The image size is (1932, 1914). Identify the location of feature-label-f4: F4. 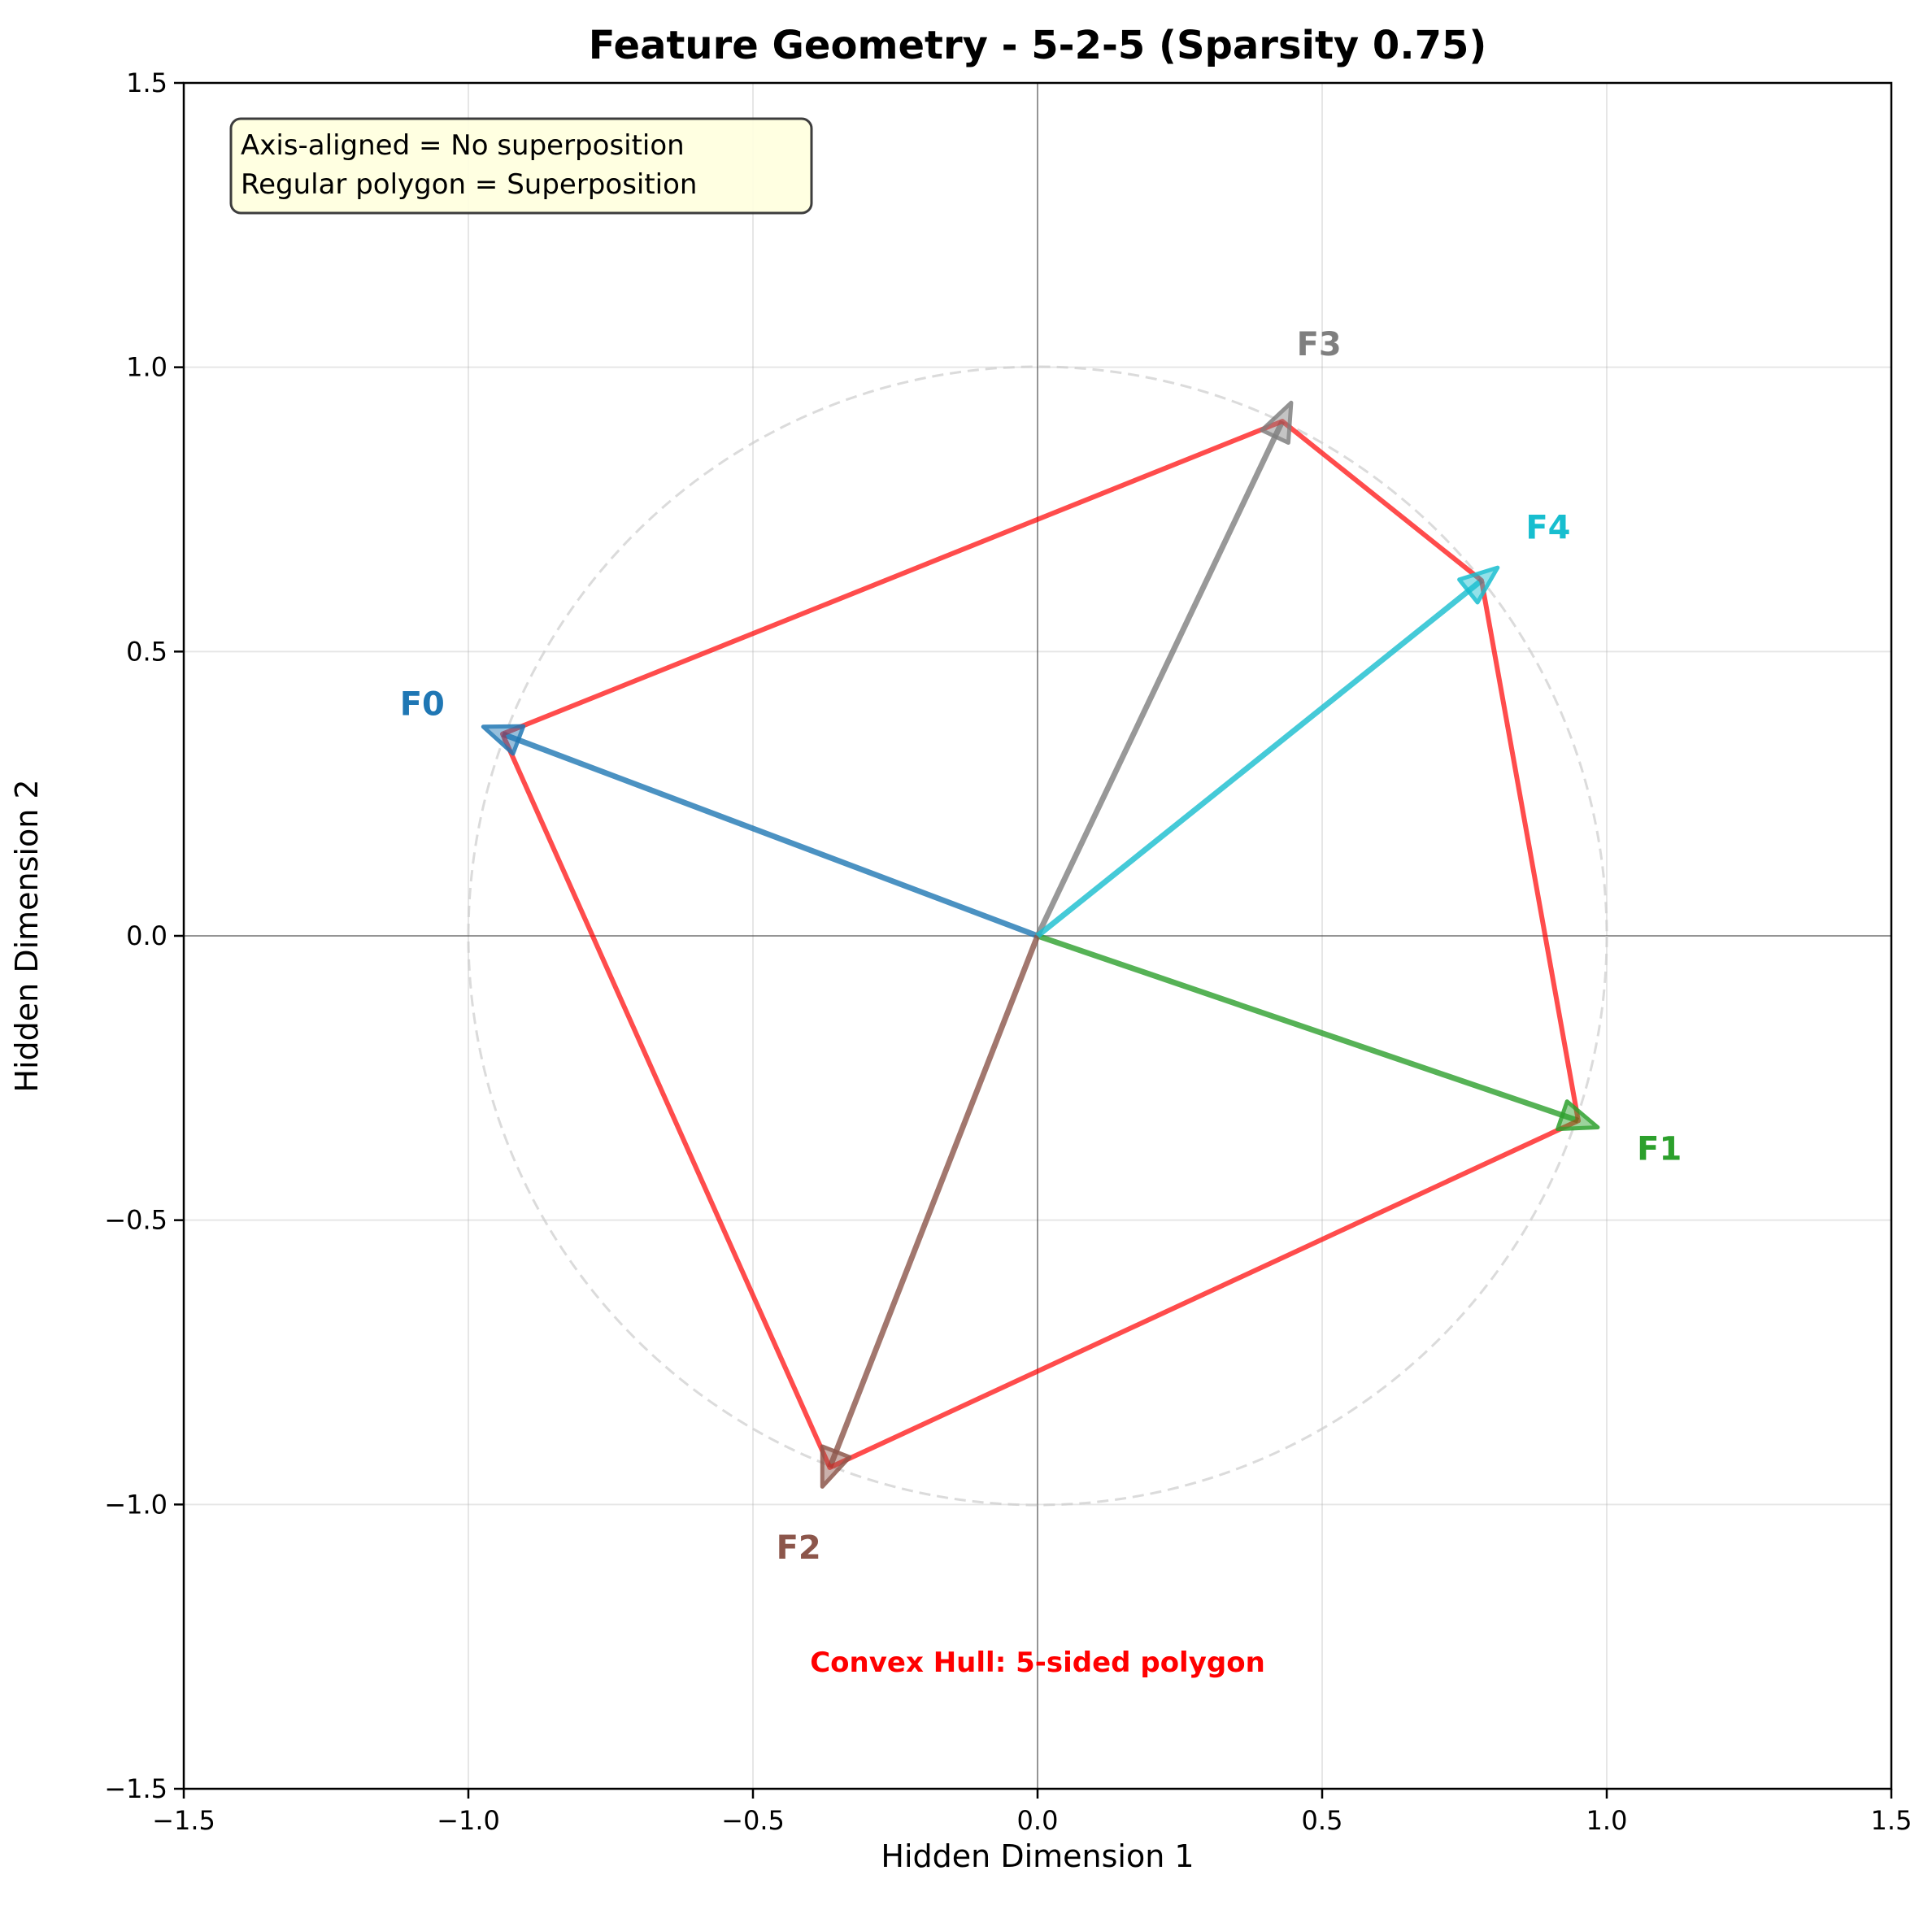
(1548, 527).